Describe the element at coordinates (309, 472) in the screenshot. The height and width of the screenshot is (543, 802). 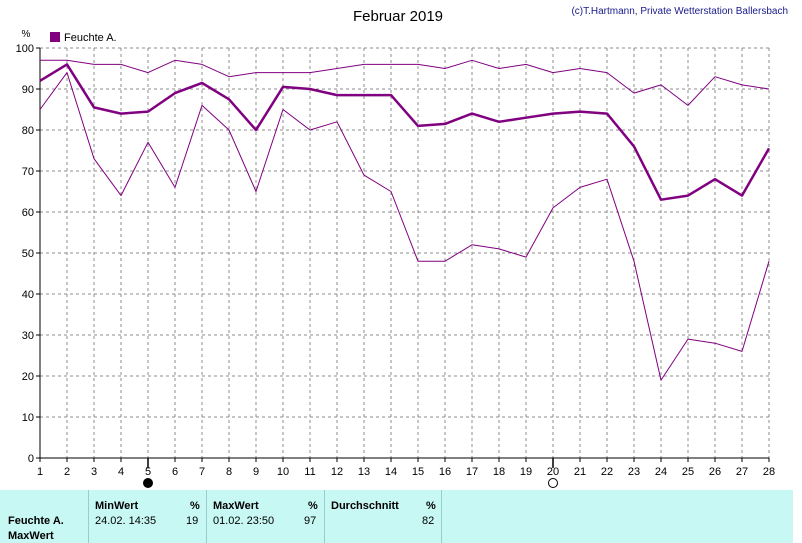
I see `x-tick-label: 11` at that location.